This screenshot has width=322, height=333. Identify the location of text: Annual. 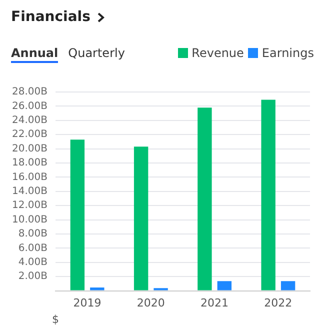
(34, 54).